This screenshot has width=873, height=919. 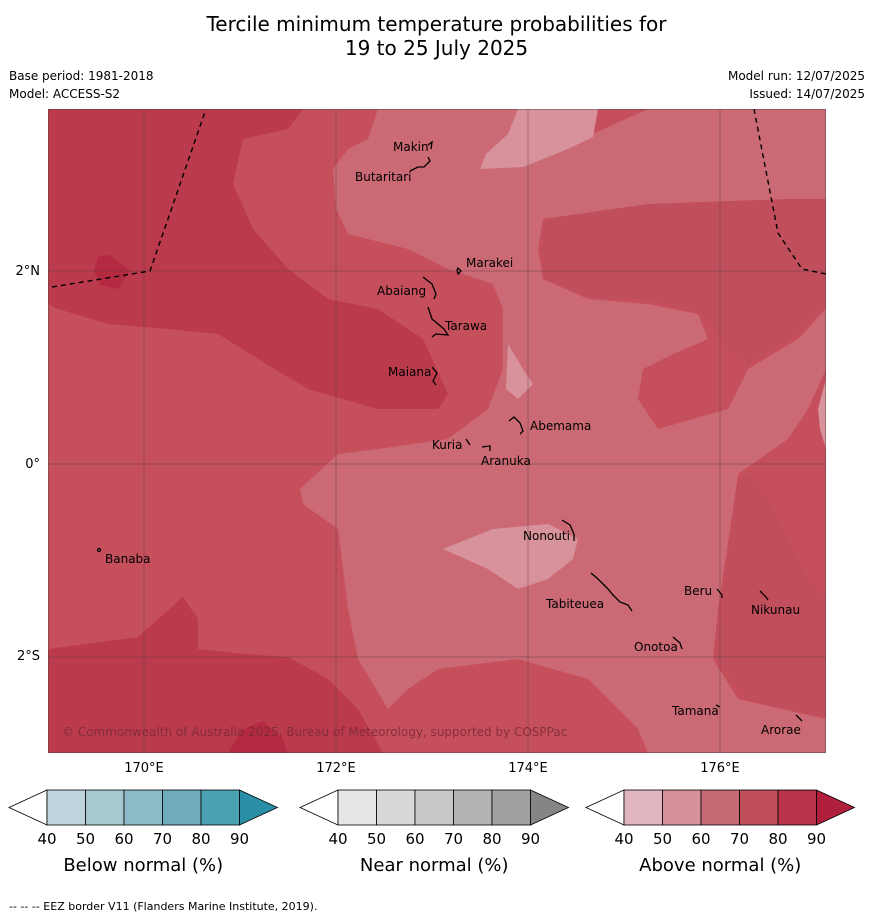 I want to click on lon-label-174e: 174°E, so click(x=528, y=768).